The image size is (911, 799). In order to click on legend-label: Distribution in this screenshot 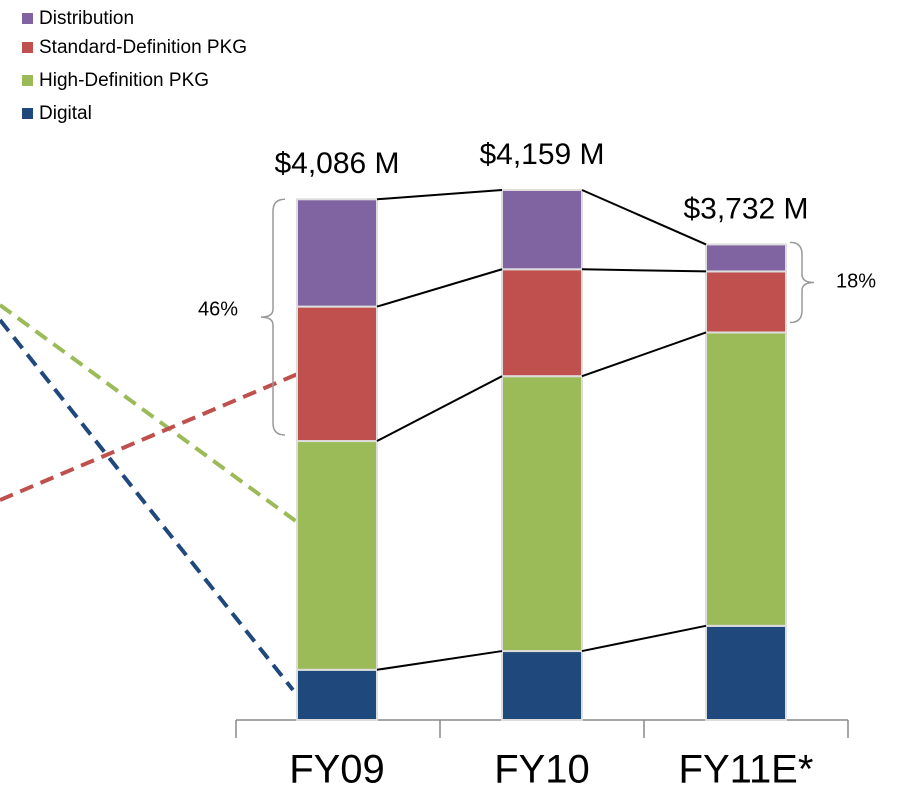, I will do `click(86, 18)`.